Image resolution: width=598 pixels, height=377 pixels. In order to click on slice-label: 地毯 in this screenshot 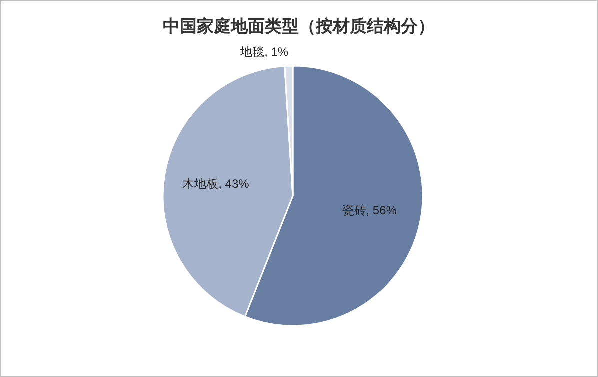, I will do `click(252, 52)`.